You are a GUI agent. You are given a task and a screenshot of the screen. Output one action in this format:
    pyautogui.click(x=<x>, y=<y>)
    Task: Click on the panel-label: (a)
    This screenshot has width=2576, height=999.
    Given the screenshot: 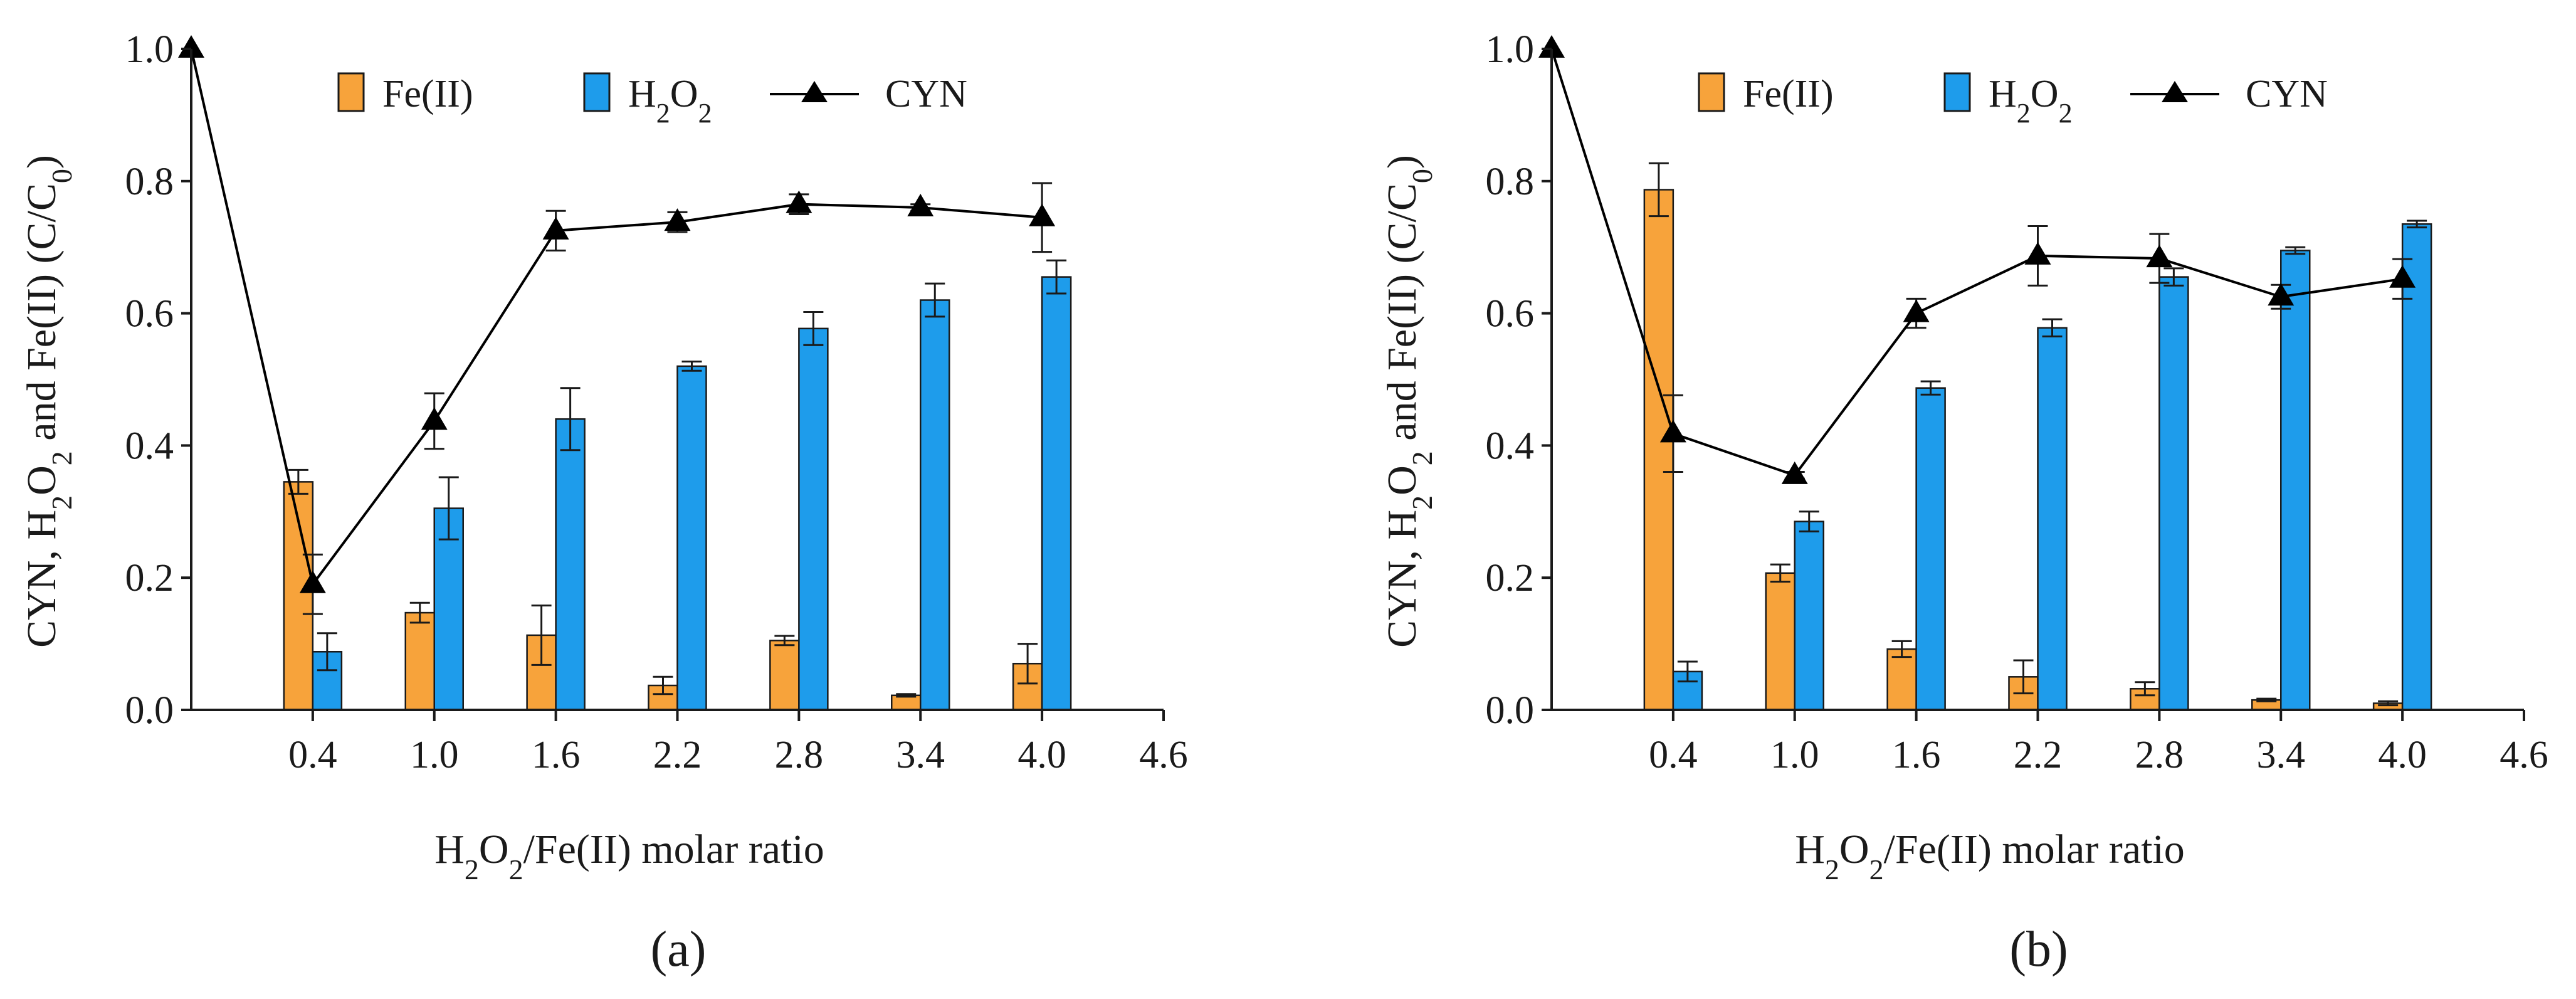 What is the action you would take?
    pyautogui.click(x=679, y=949)
    